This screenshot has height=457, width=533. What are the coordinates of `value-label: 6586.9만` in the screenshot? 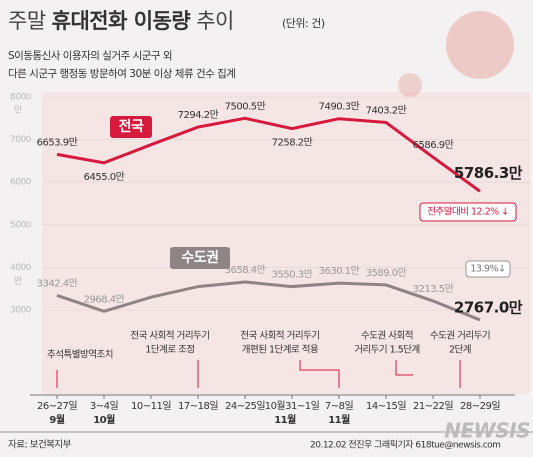 It's located at (433, 145).